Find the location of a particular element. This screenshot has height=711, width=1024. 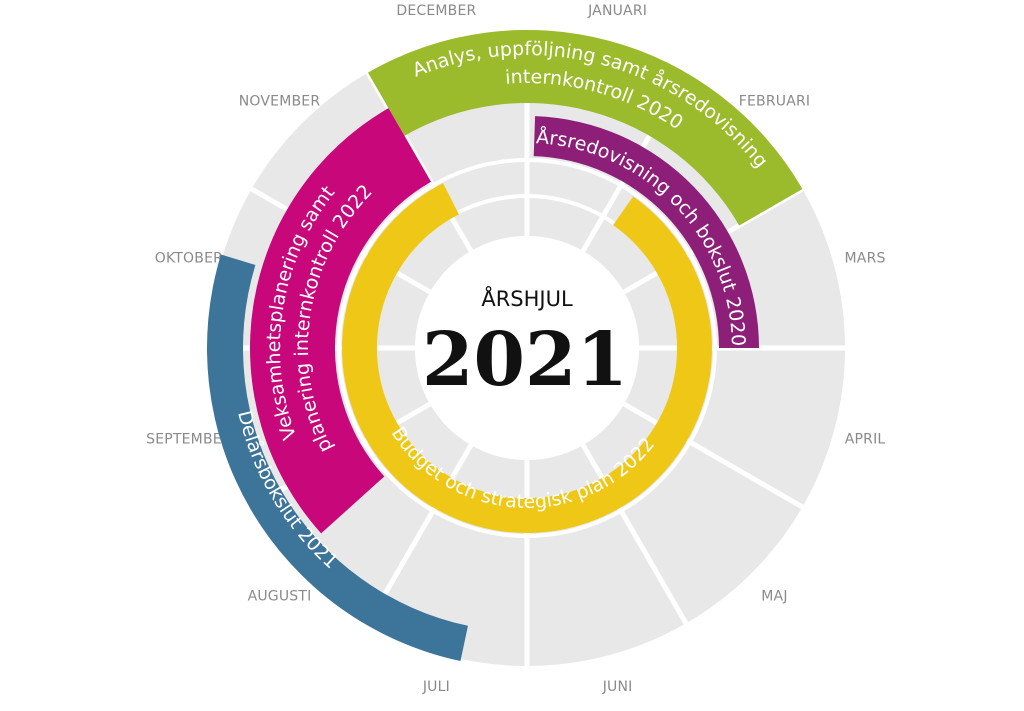

month-label-8: AUGUSTI is located at coordinates (280, 596).